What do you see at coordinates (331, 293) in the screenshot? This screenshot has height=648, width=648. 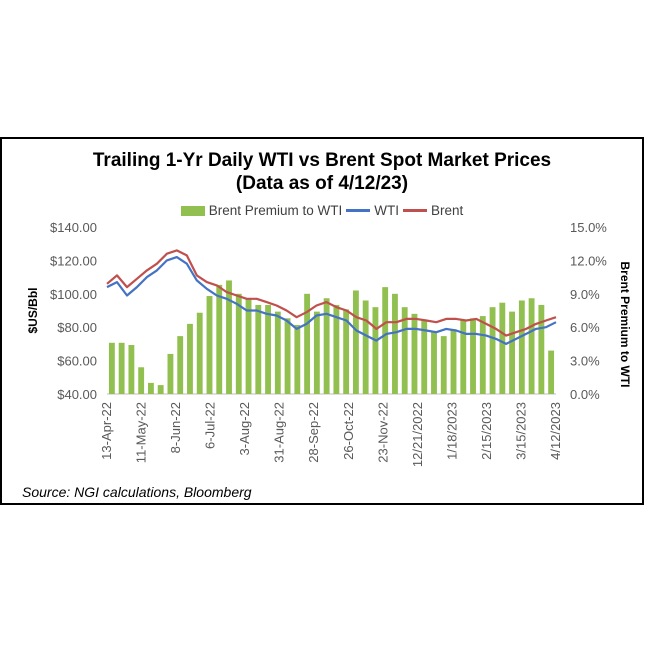 I see `brent-line` at bounding box center [331, 293].